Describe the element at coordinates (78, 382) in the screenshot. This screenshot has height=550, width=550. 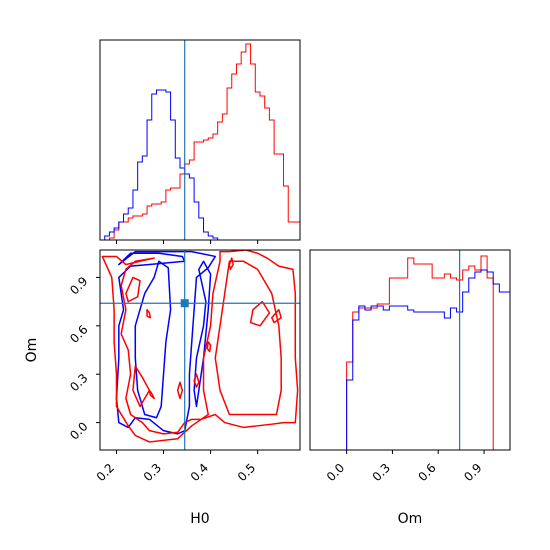
I see `contour-H0-Om-ytick-label: 0.3` at that location.